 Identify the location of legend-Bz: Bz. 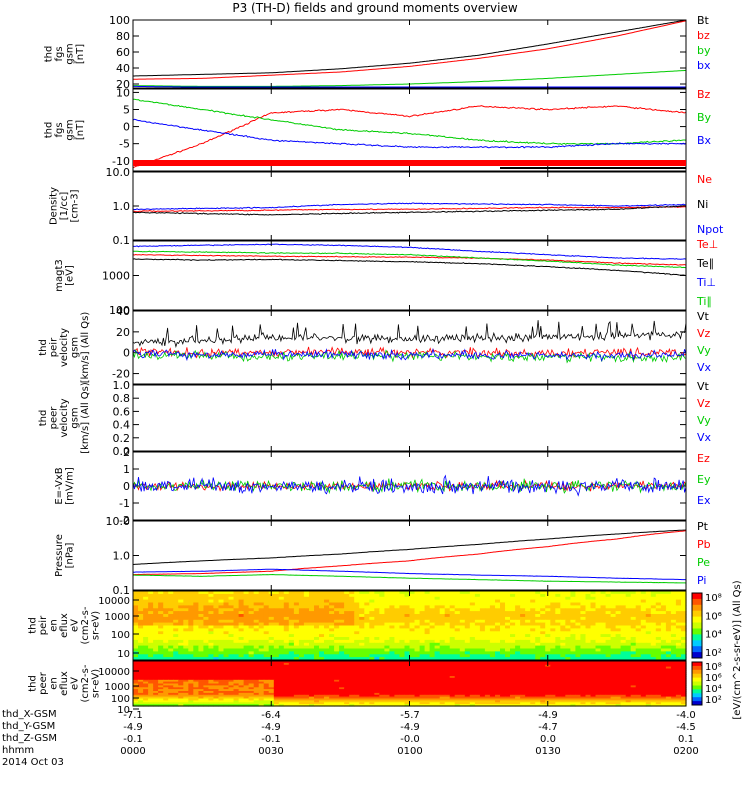
(704, 94).